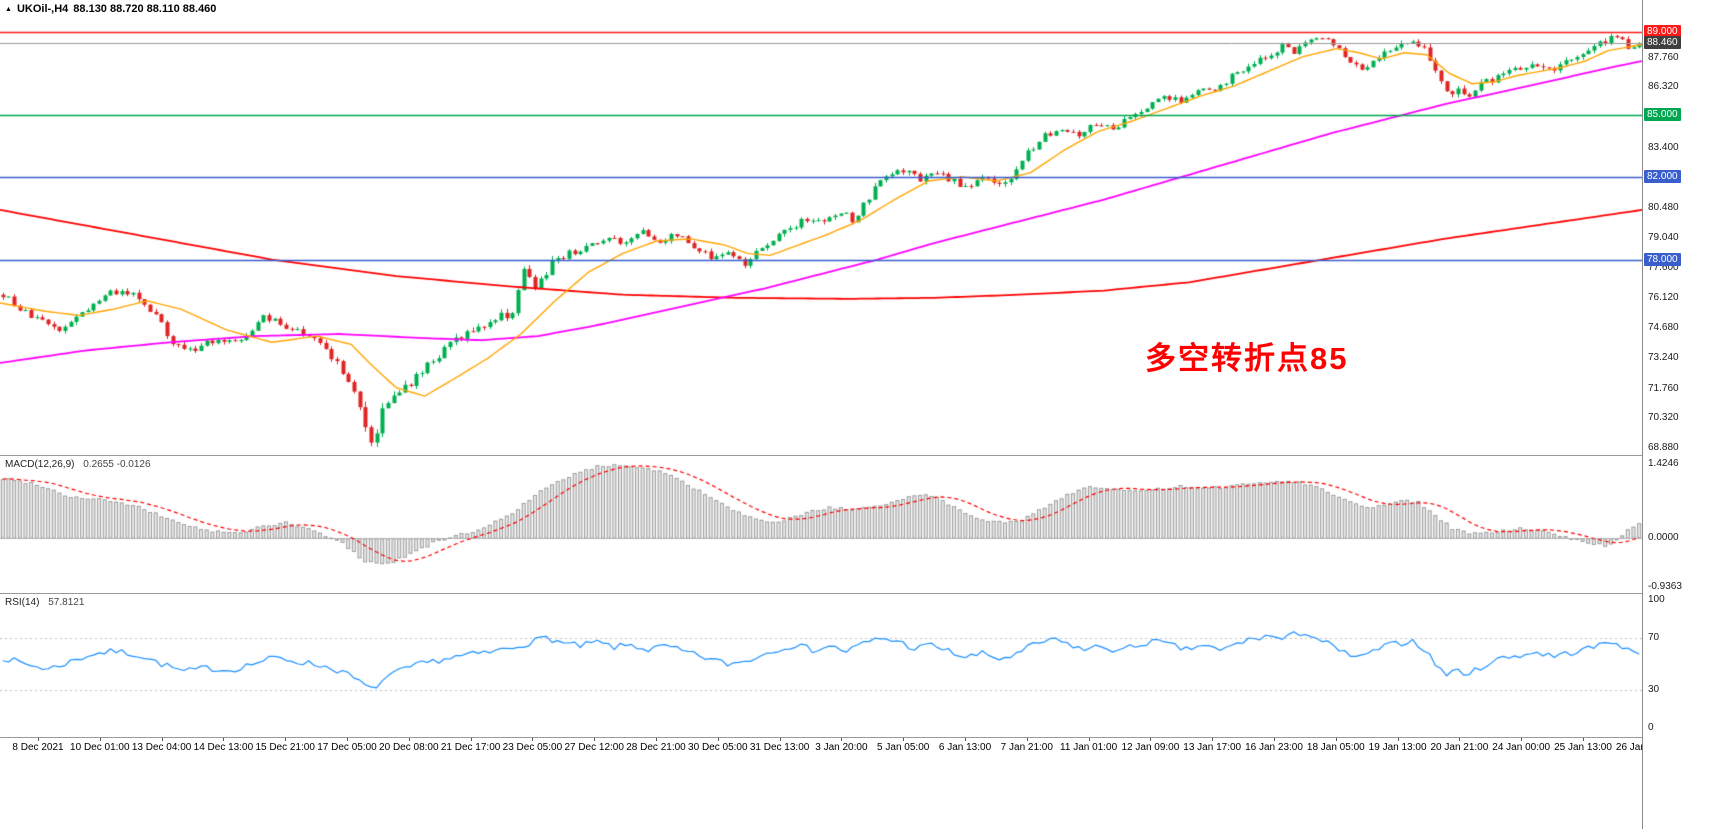 The image size is (1721, 829). I want to click on axis-tick-label: 76.120, so click(1663, 298).